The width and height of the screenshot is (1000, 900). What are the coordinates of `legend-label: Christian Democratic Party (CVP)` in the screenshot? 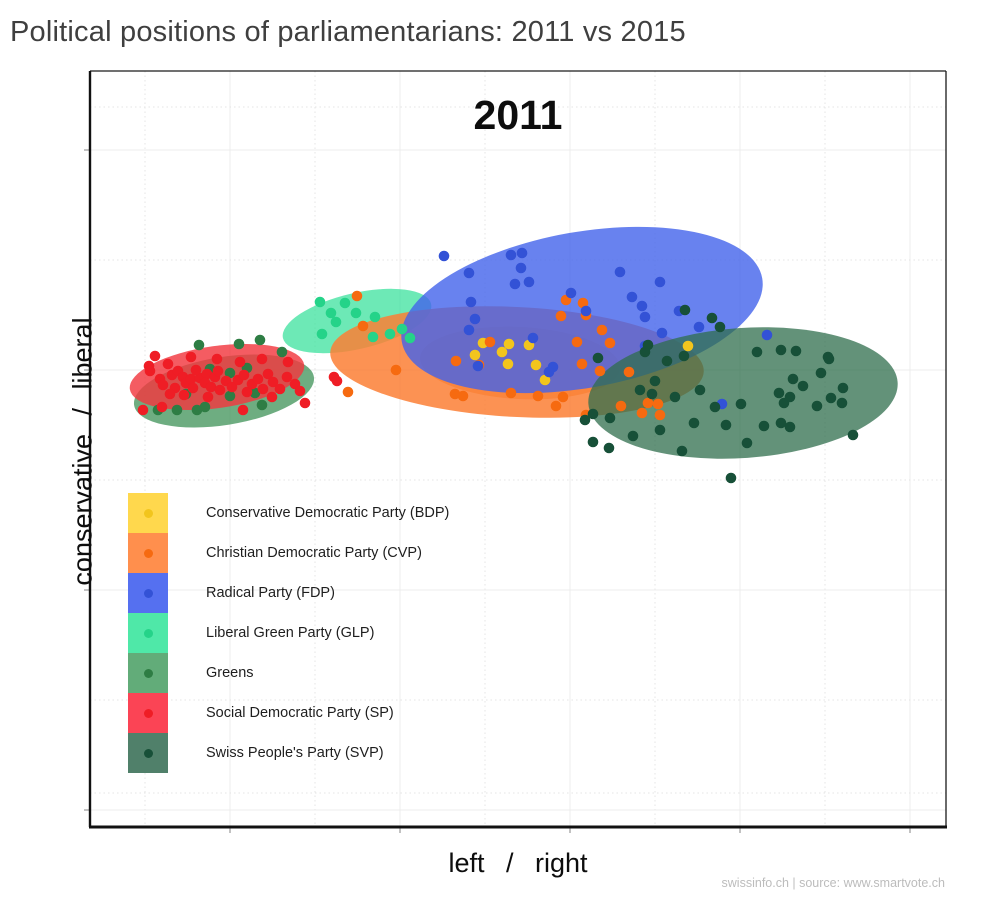 It's located at (314, 553).